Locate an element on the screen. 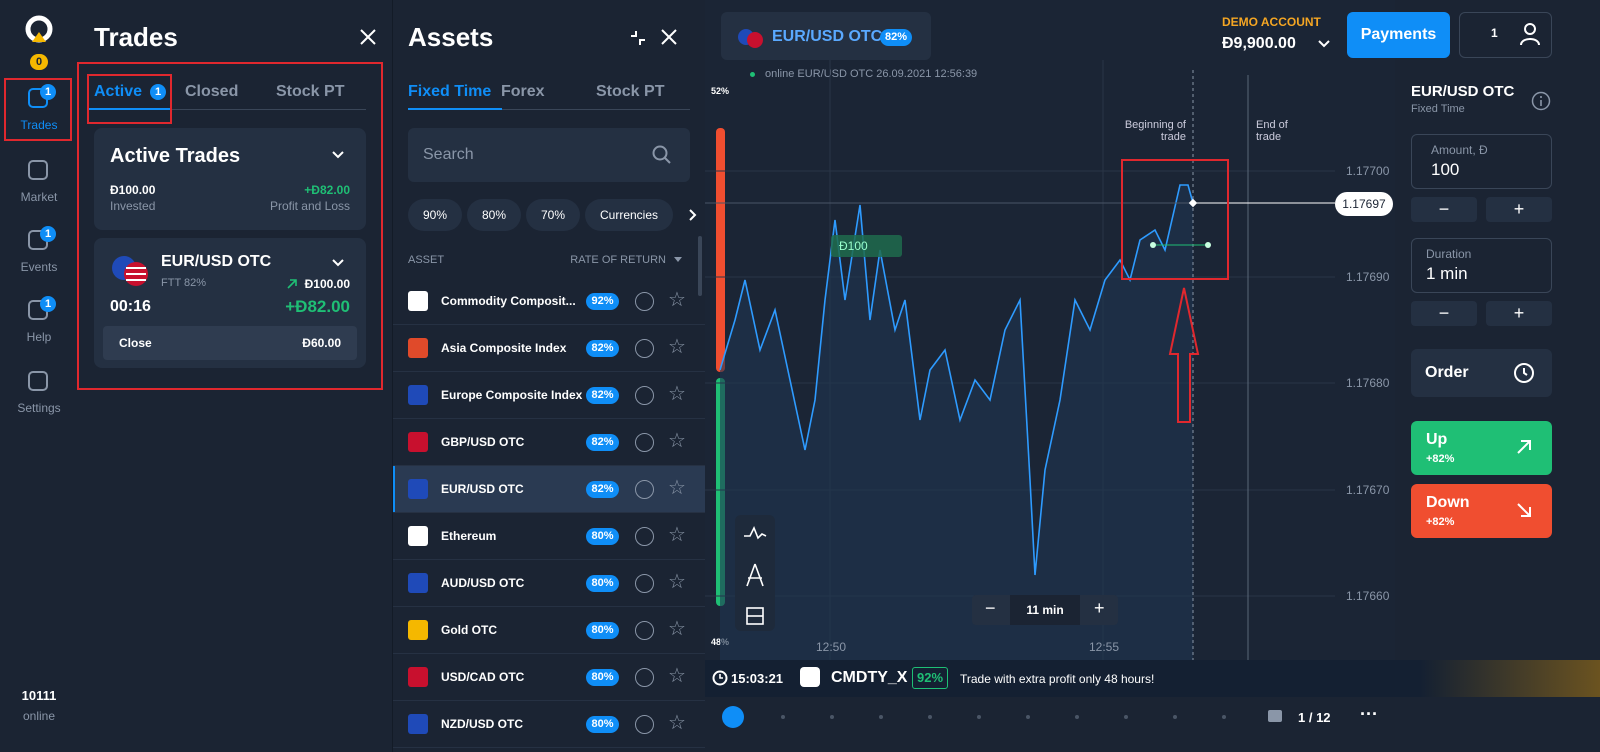 This screenshot has width=1600, height=752. amount-minus: − is located at coordinates (1444, 209).